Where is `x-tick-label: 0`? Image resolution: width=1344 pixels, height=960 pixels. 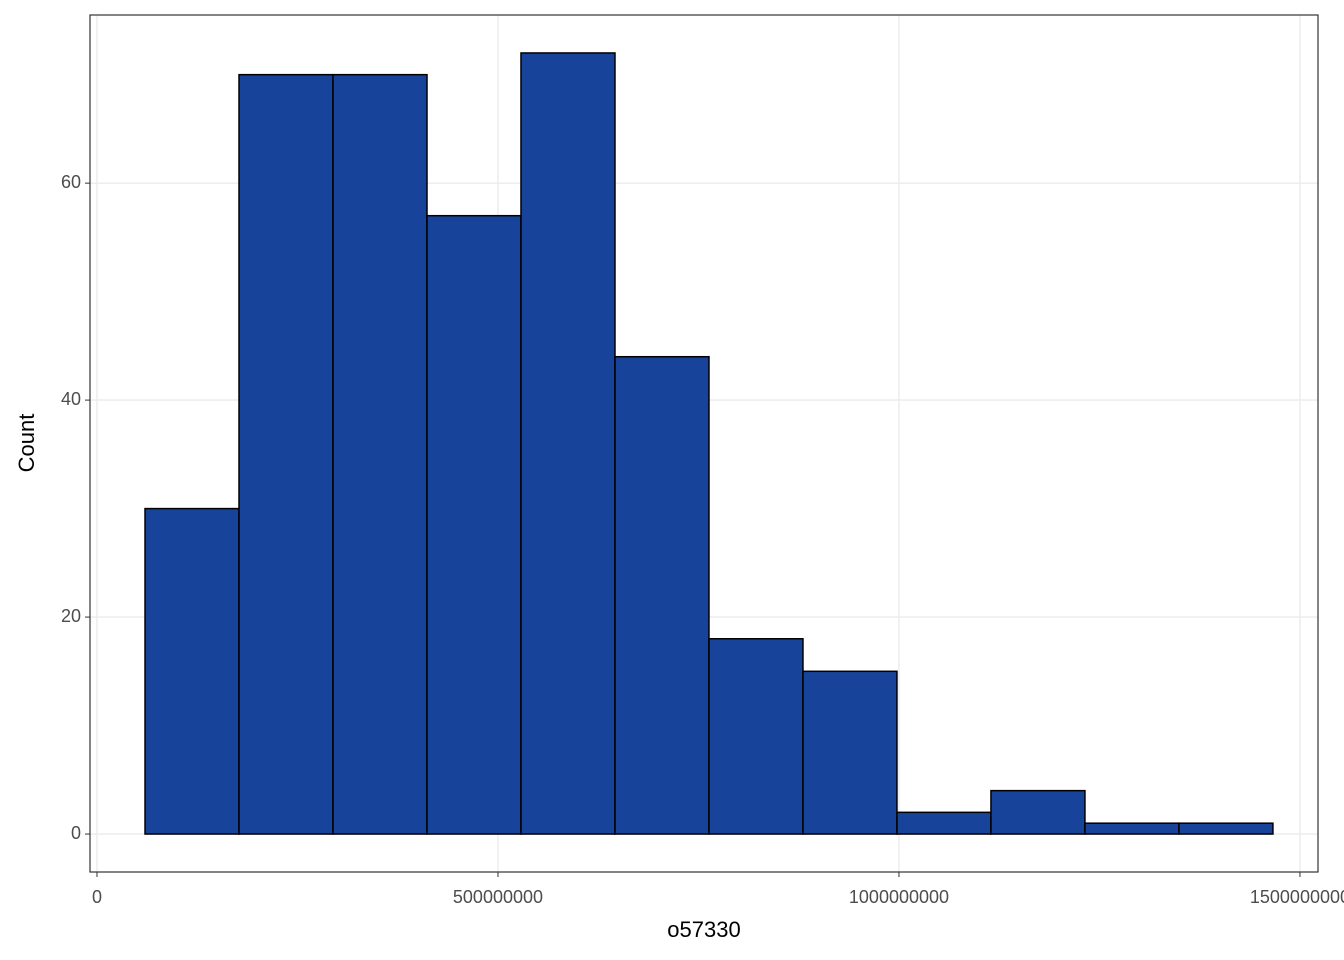
x-tick-label: 0 is located at coordinates (97, 897).